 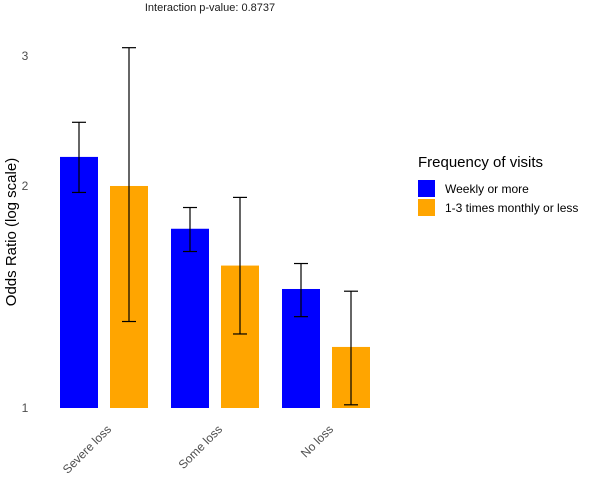 I want to click on x-tick-label: Some loss, so click(x=201, y=447).